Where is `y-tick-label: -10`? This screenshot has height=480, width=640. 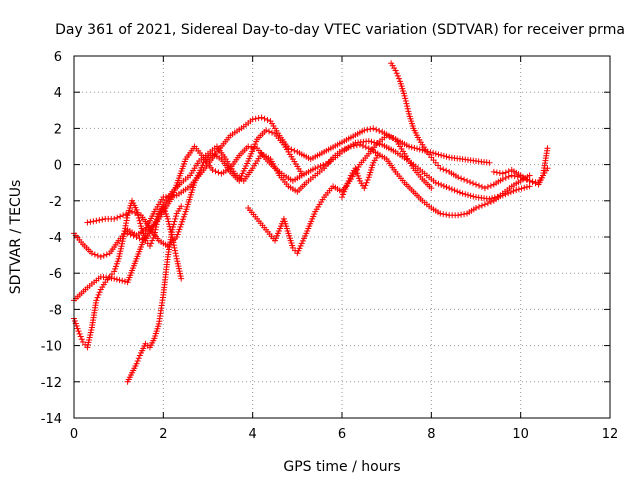 y-tick-label: -10 is located at coordinates (51, 347).